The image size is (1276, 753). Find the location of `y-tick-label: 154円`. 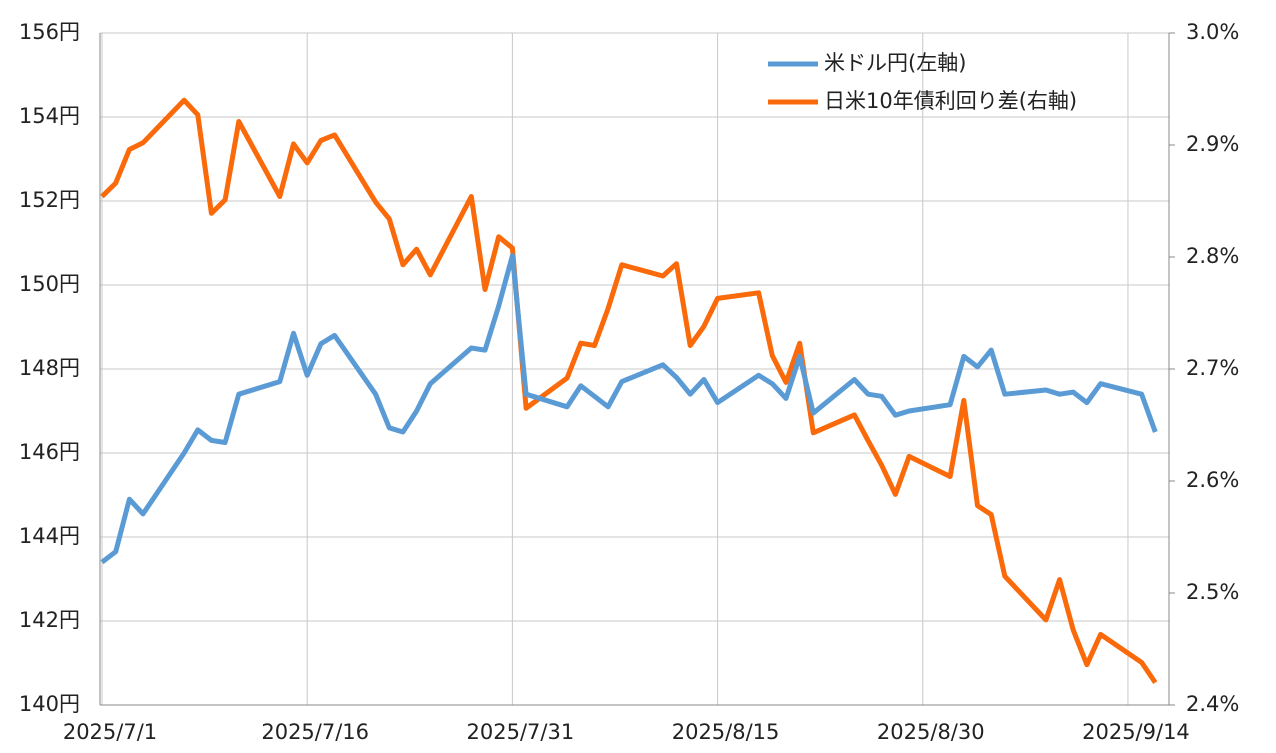

y-tick-label: 154円 is located at coordinates (49, 116).